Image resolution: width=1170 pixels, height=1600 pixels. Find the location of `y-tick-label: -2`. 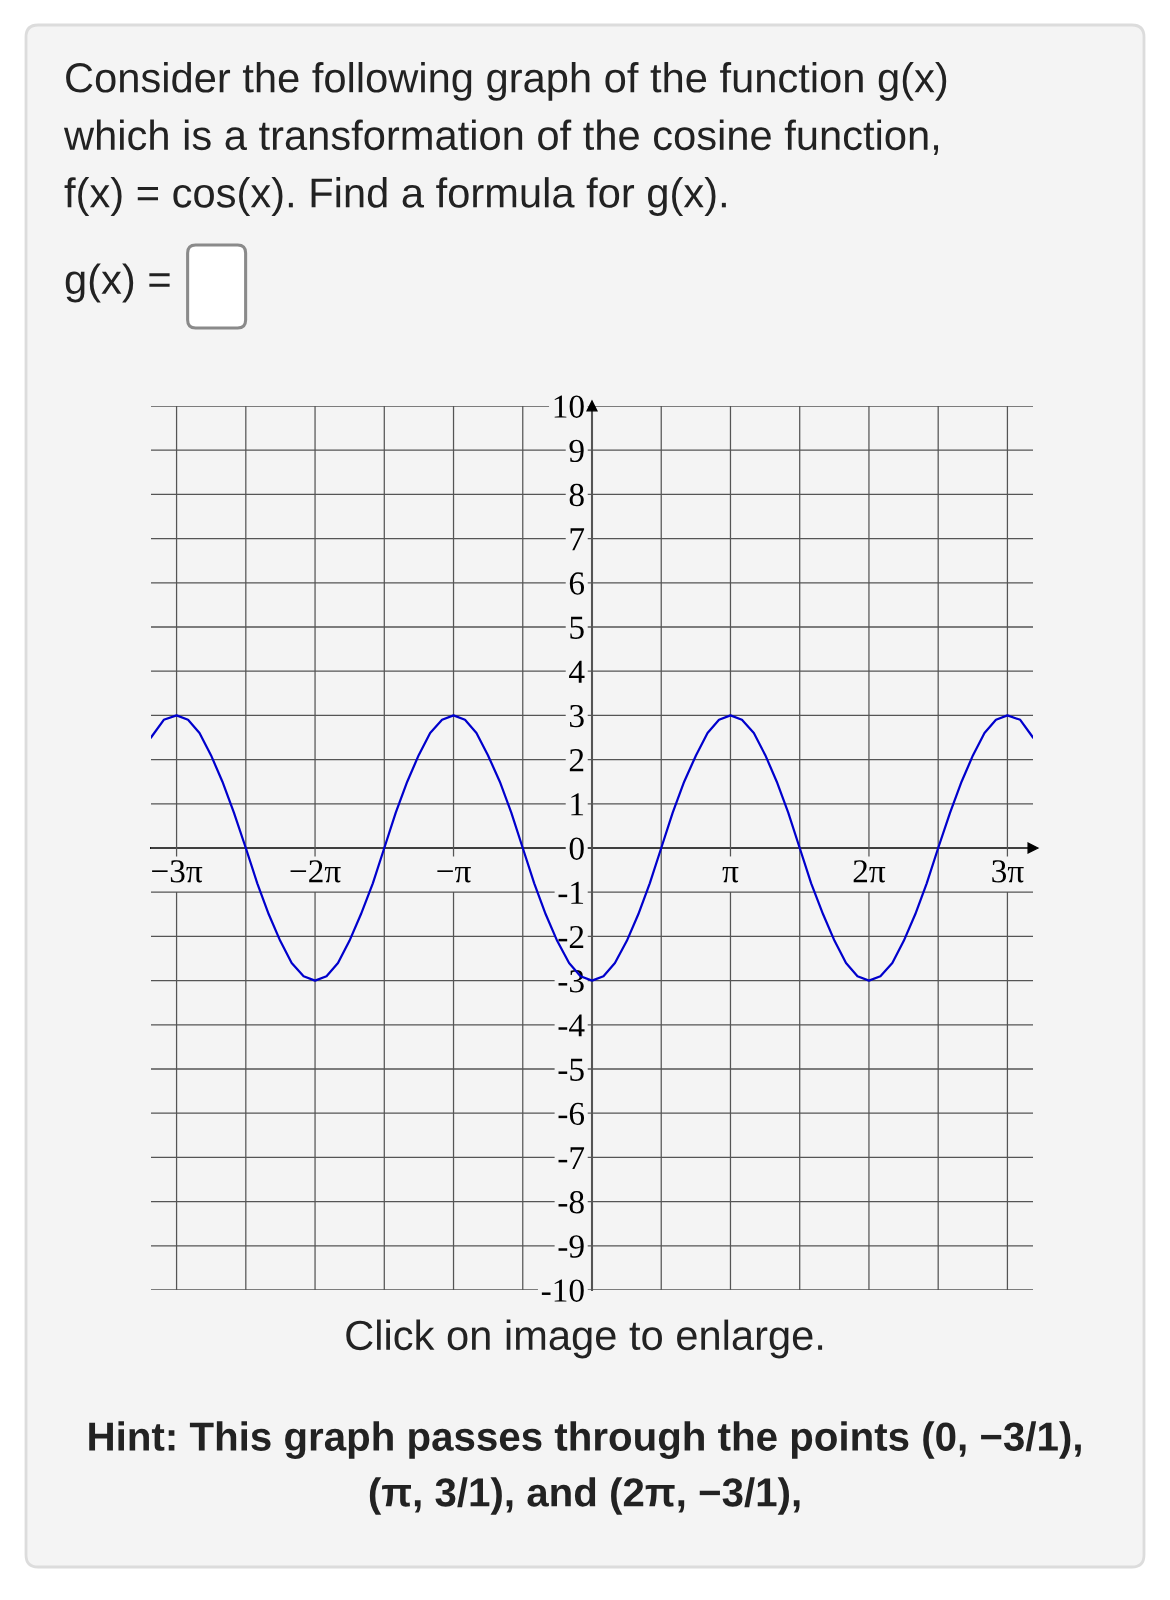

y-tick-label: -2 is located at coordinates (571, 936).